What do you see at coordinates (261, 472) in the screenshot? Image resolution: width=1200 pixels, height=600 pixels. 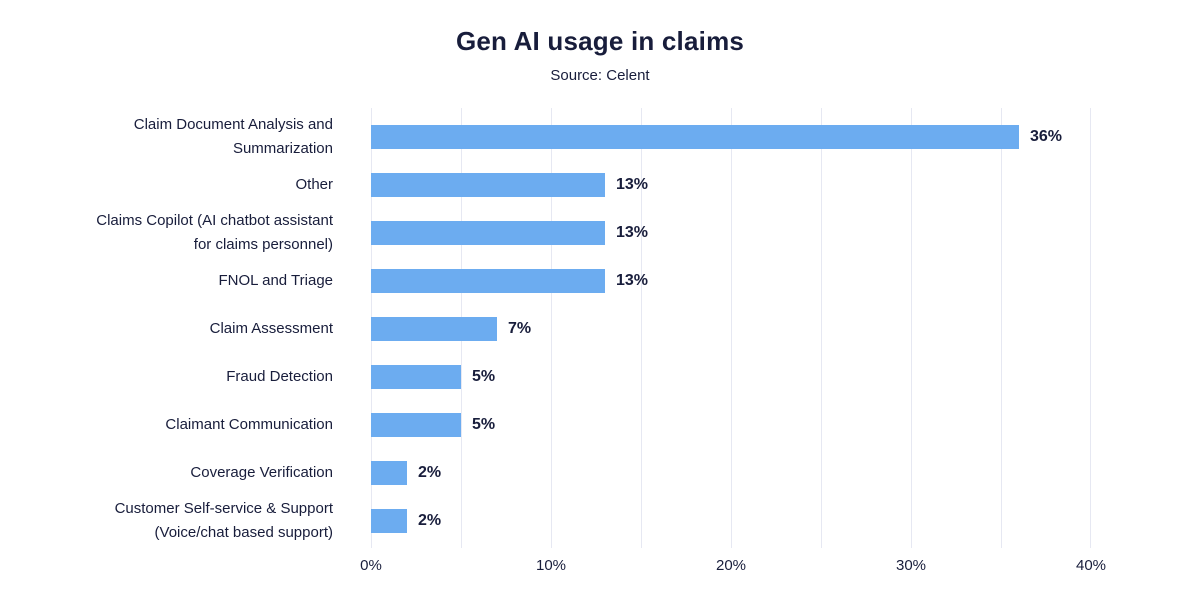 I see `category-label: Coverage Verification` at bounding box center [261, 472].